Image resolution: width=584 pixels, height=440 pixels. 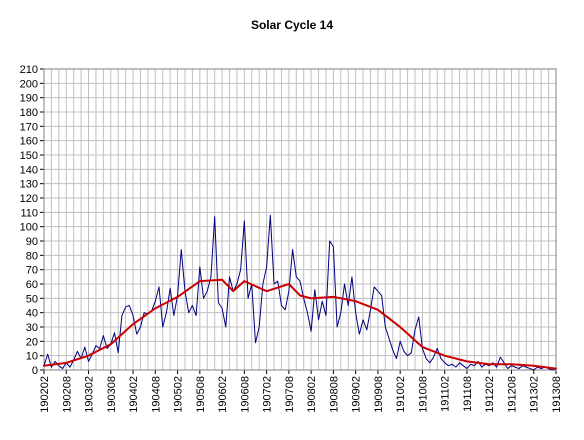 What do you see at coordinates (245, 394) in the screenshot?
I see `x-tick-label: 190608` at bounding box center [245, 394].